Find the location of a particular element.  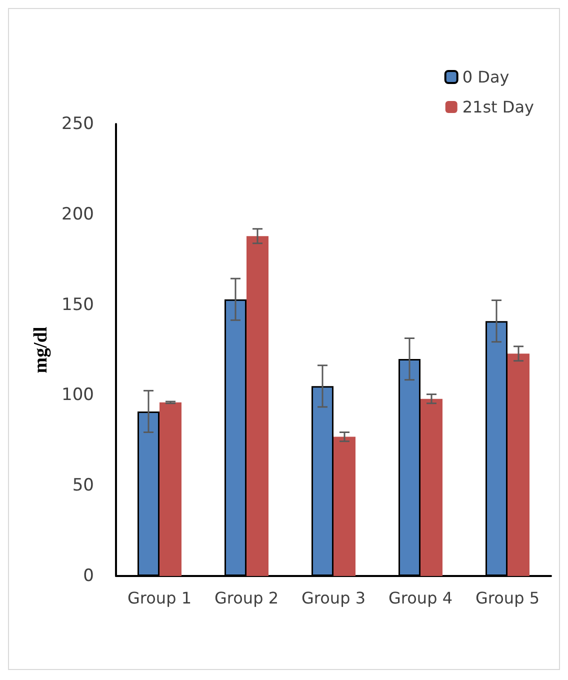

y-axis-title: mg/dl is located at coordinates (41, 350).